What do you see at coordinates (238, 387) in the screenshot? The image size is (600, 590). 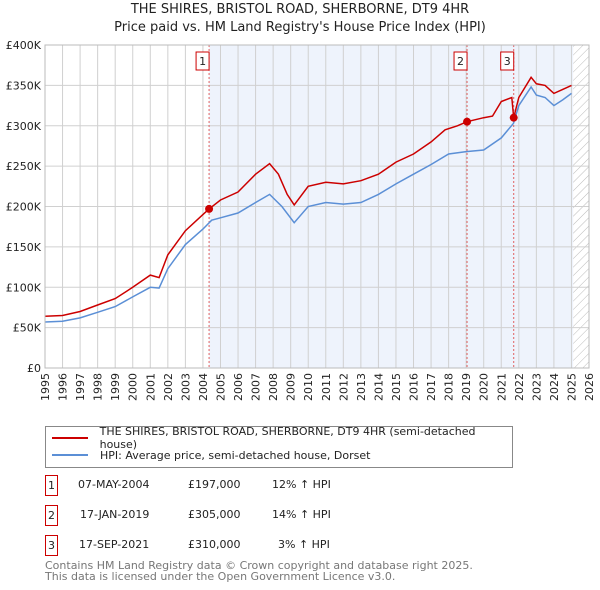 I see `x-tick-label: 2006` at bounding box center [238, 387].